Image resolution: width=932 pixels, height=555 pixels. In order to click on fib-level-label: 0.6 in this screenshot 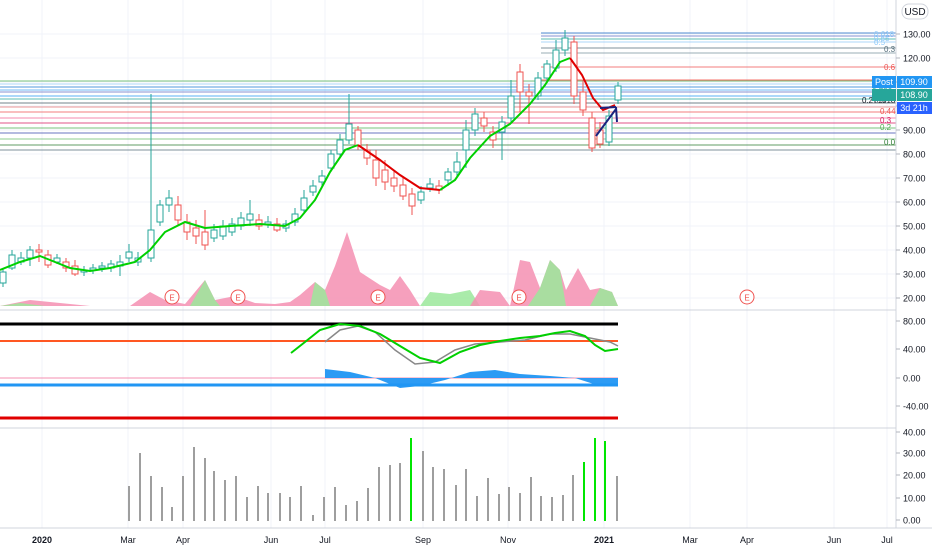, I will do `click(890, 67)`.